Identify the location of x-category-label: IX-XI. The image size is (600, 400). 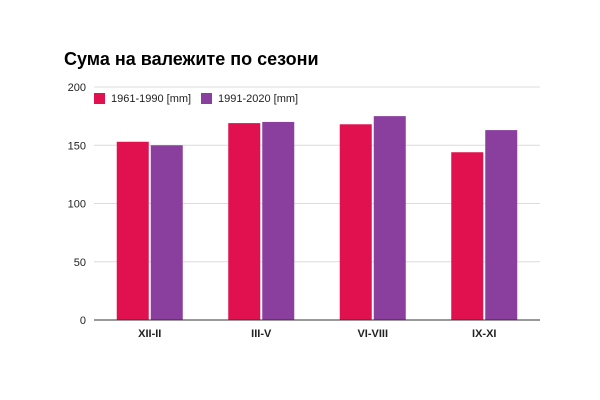
(484, 334).